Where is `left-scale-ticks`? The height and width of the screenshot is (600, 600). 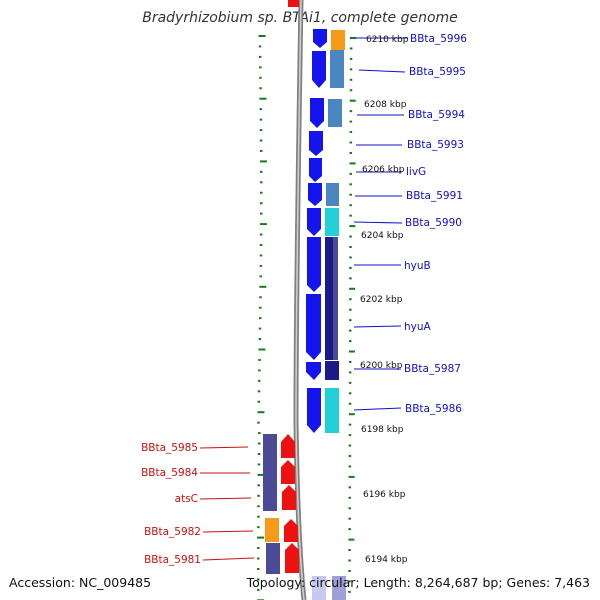
left-scale-ticks is located at coordinates (262, 317).